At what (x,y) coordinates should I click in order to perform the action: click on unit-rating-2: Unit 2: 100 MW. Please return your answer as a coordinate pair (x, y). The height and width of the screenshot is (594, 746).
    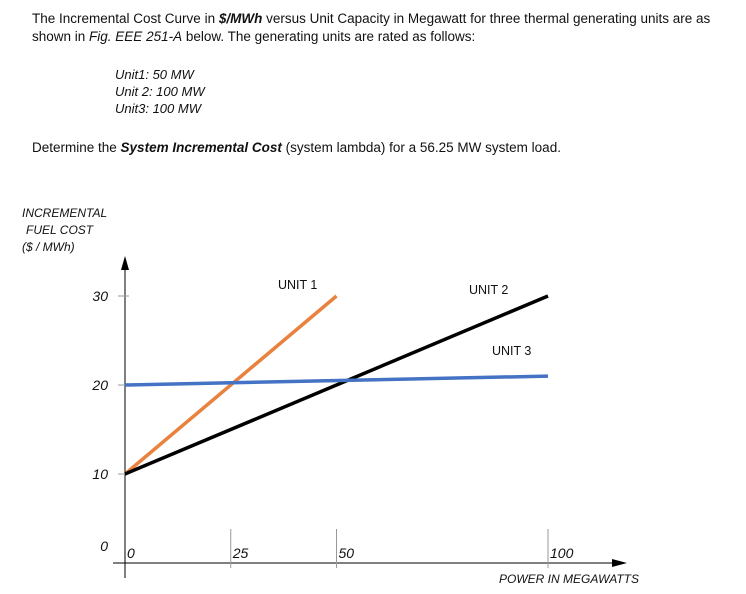
    Looking at the image, I should click on (160, 91).